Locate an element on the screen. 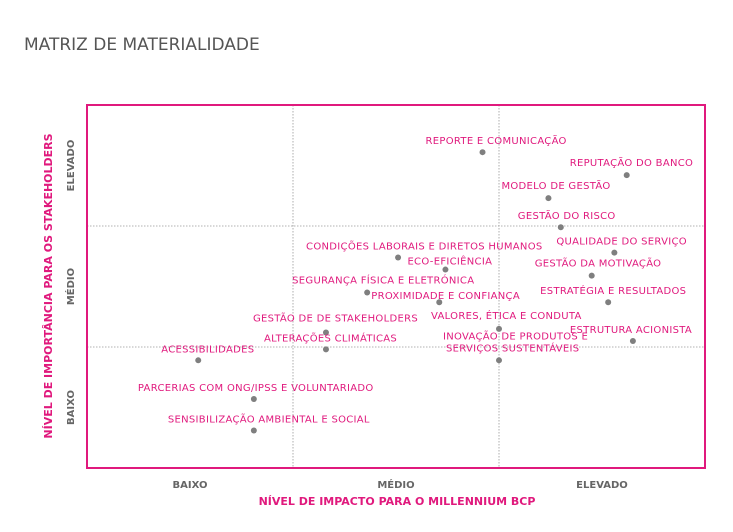  data-point: ALTERAÇÕES CLIMÁTICAS is located at coordinates (330, 342).